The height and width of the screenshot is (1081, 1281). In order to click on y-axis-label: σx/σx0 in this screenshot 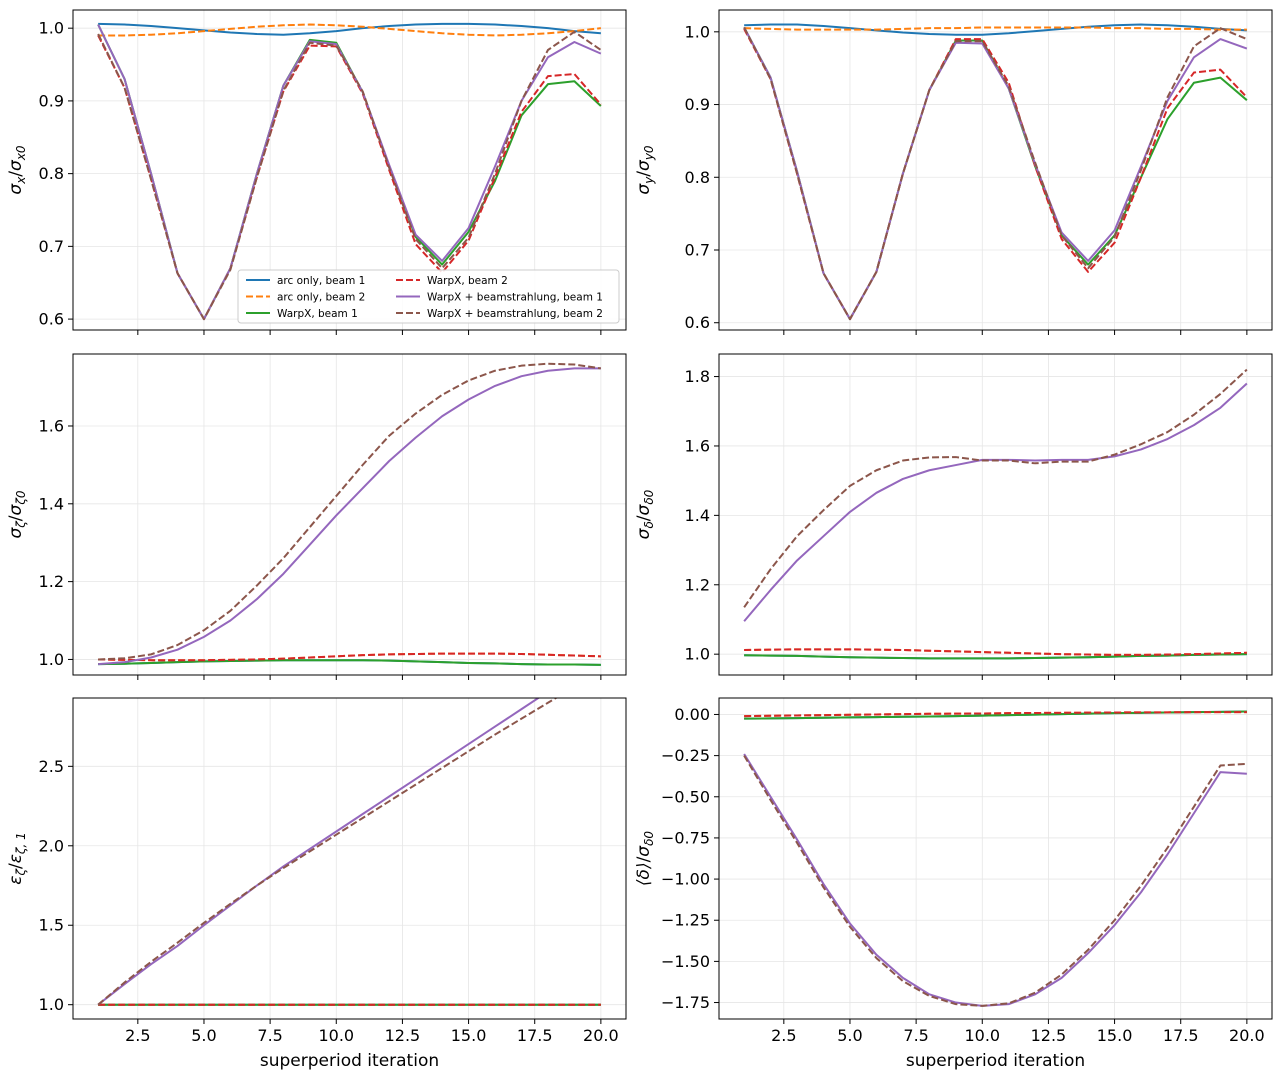, I will do `click(17, 170)`.